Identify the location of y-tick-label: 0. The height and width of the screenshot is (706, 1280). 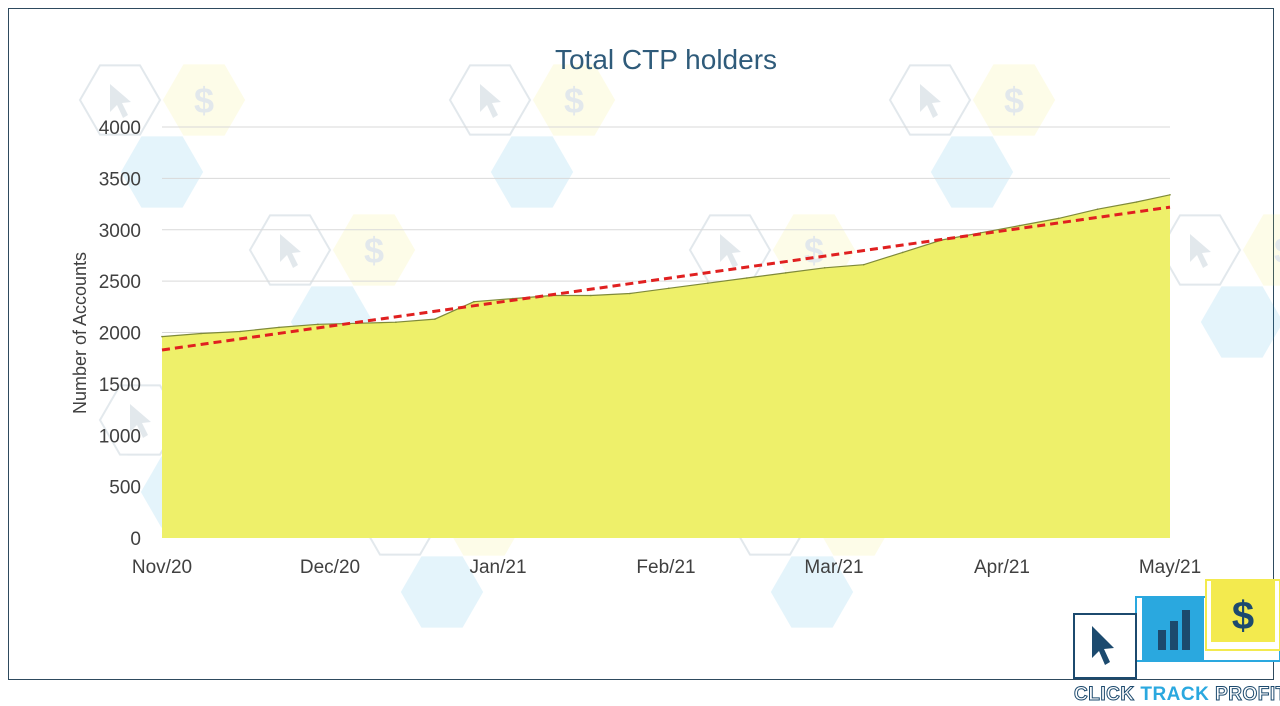
(135, 539).